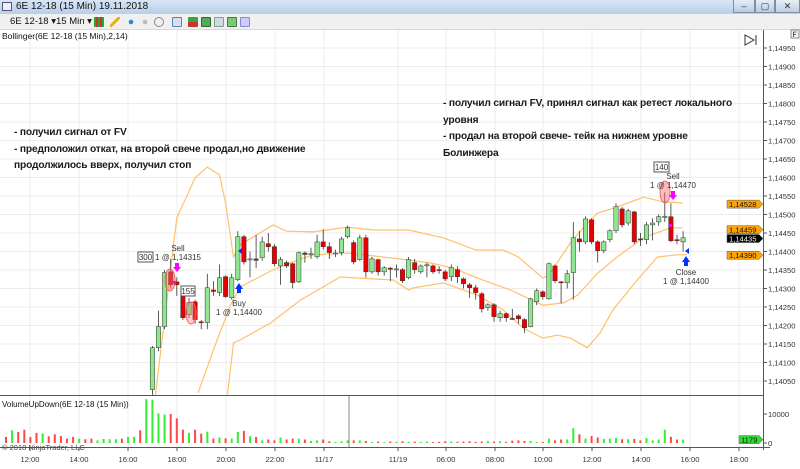 Image resolution: width=800 pixels, height=469 pixels. I want to click on price-tick-label: 1,14400, so click(781, 252).